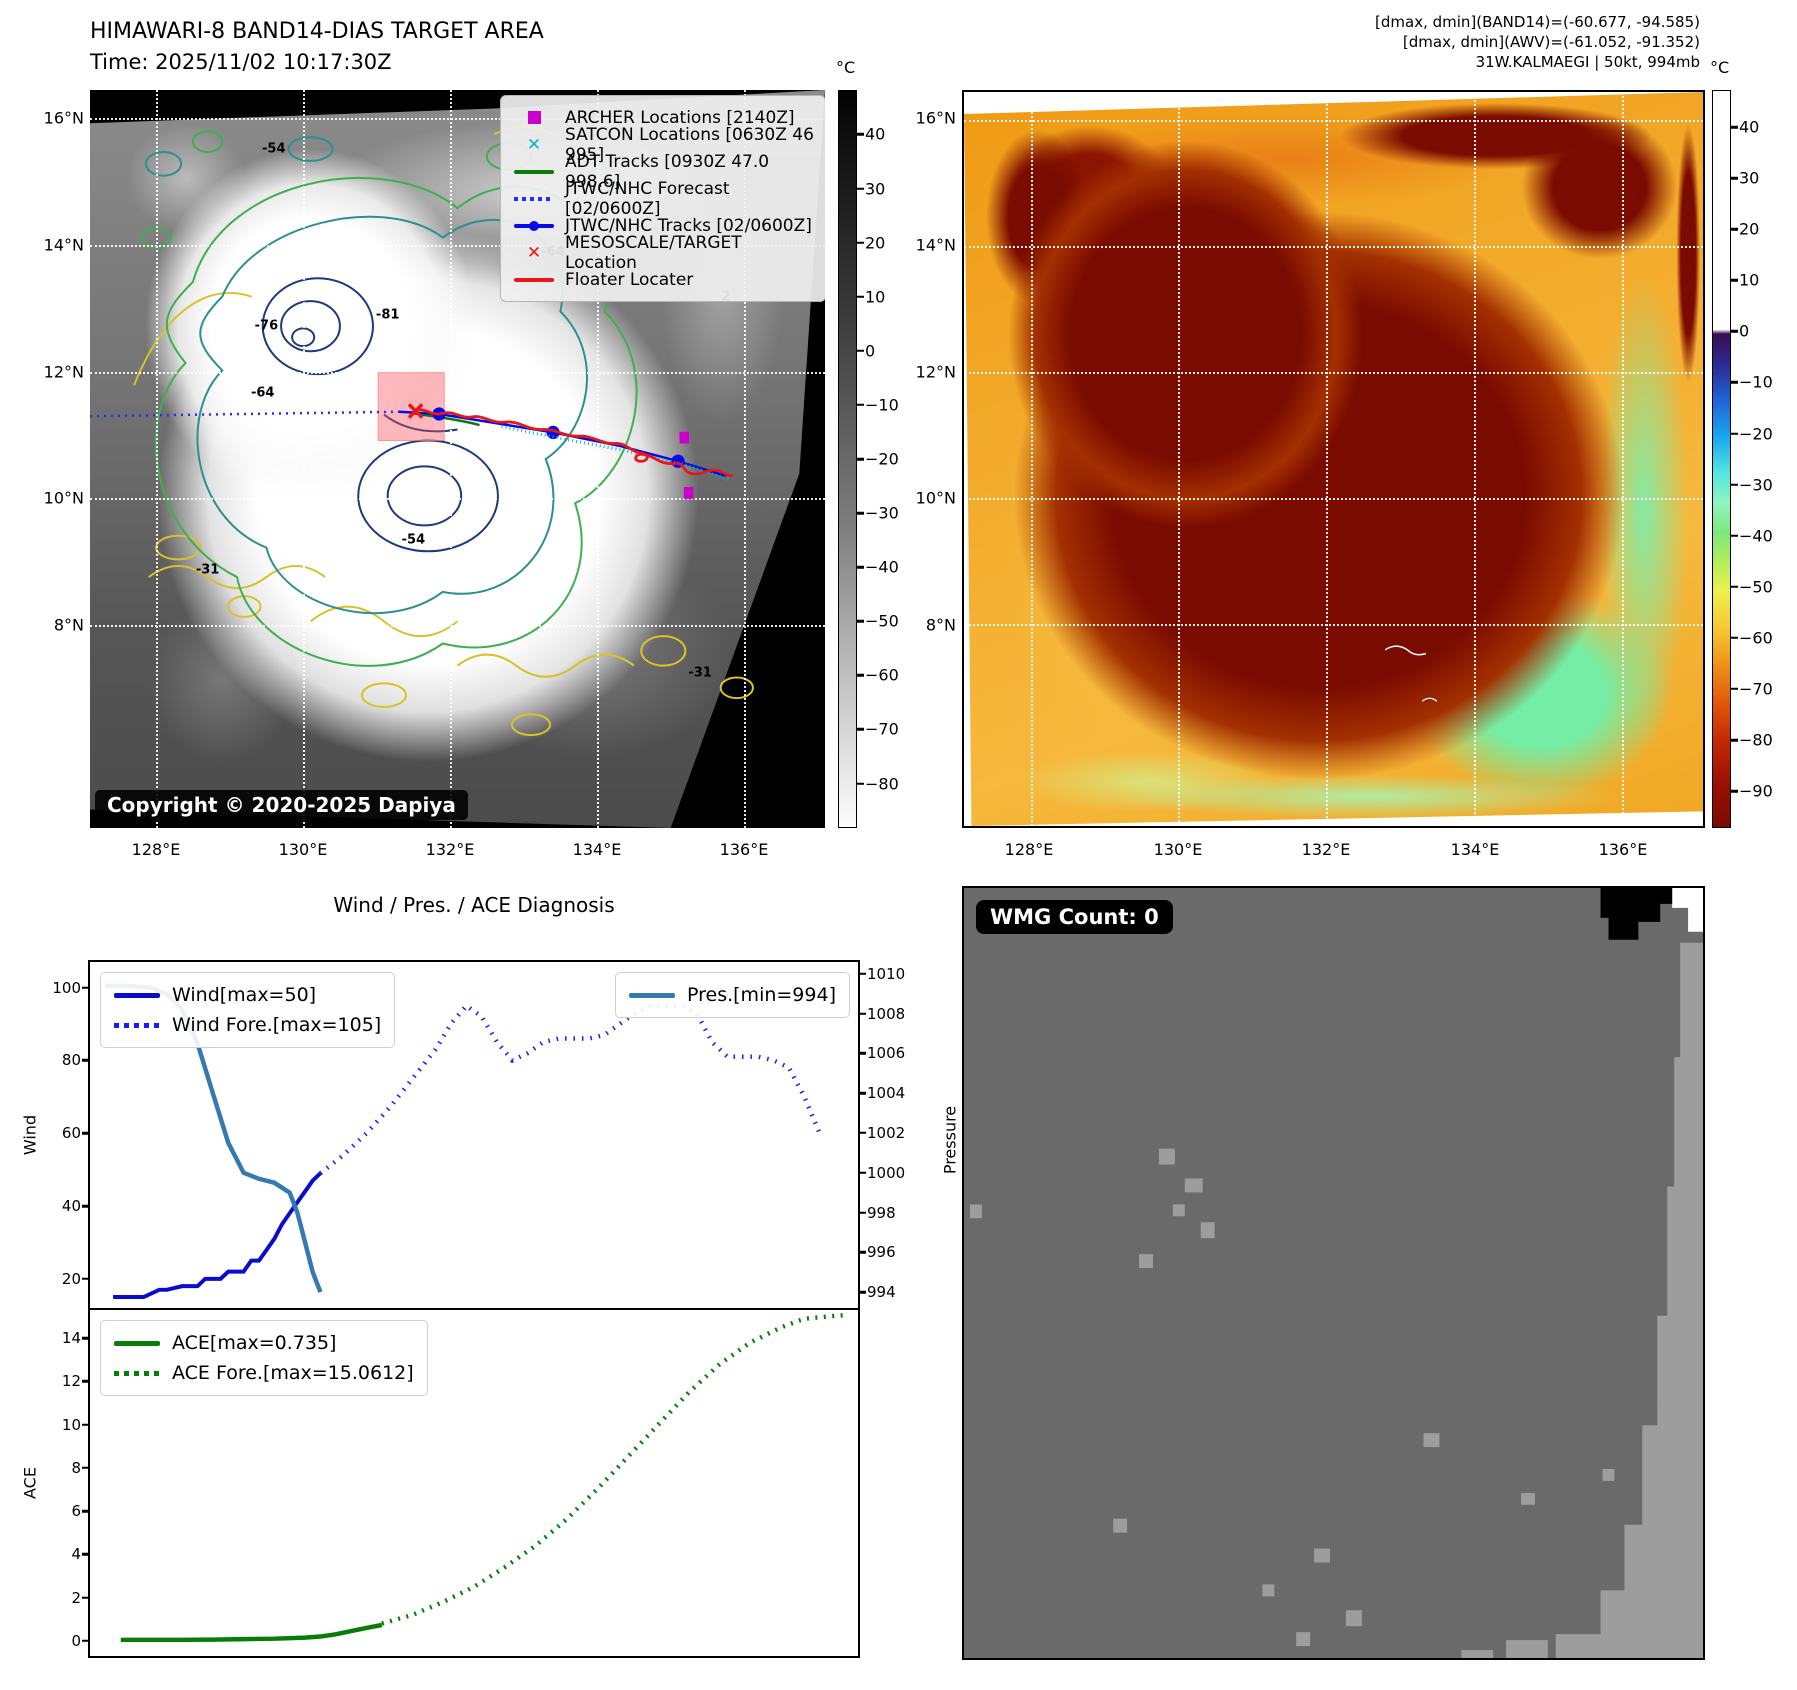 Image resolution: width=1797 pixels, height=1690 pixels. I want to click on legend-label: JTWC/NHC Forecast [02/0600Z], so click(647, 198).